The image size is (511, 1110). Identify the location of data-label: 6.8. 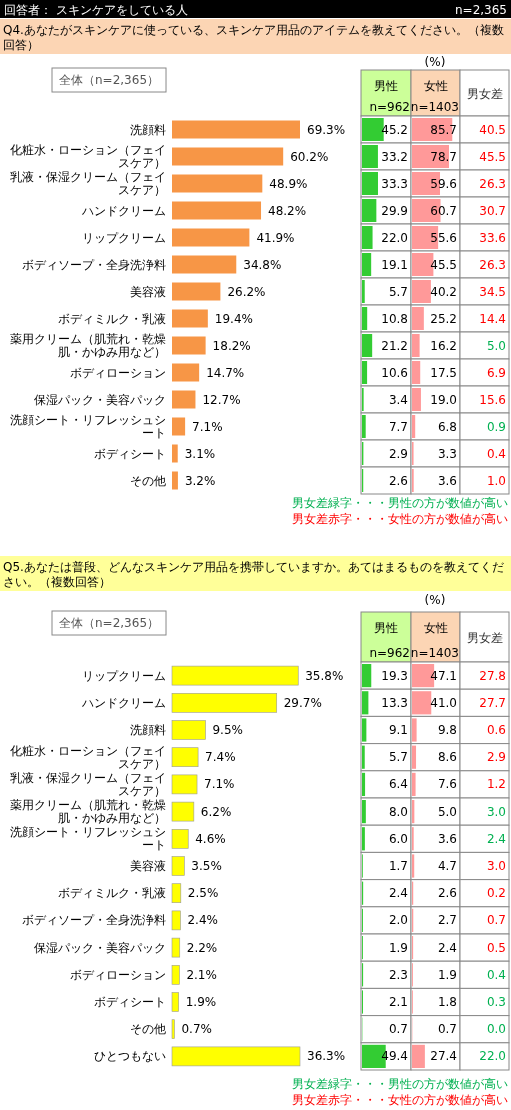
(447, 426).